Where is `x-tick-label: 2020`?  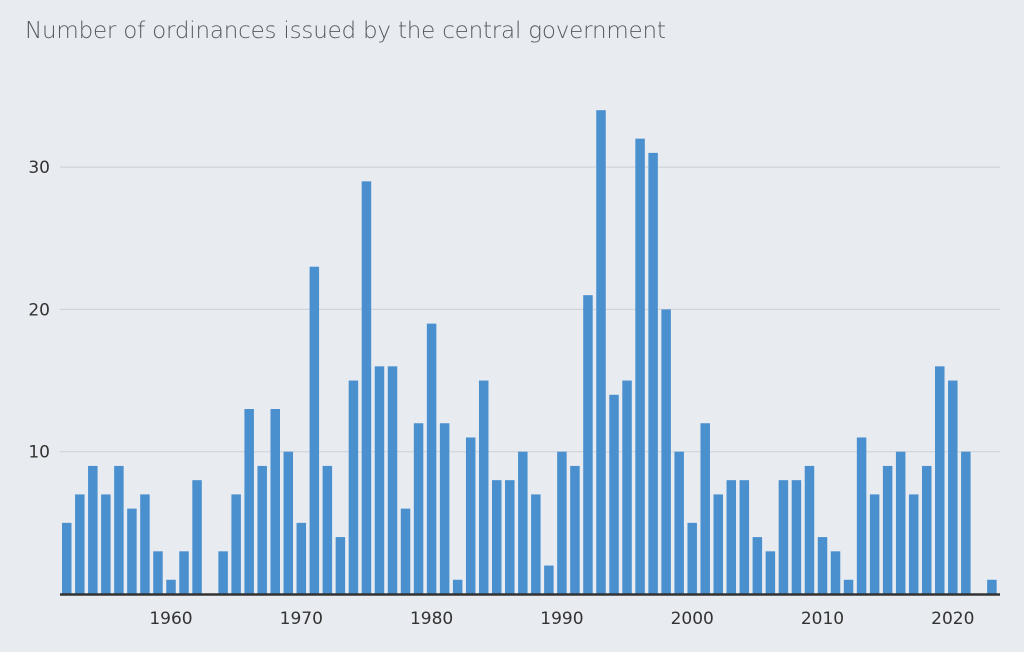 x-tick-label: 2020 is located at coordinates (952, 619).